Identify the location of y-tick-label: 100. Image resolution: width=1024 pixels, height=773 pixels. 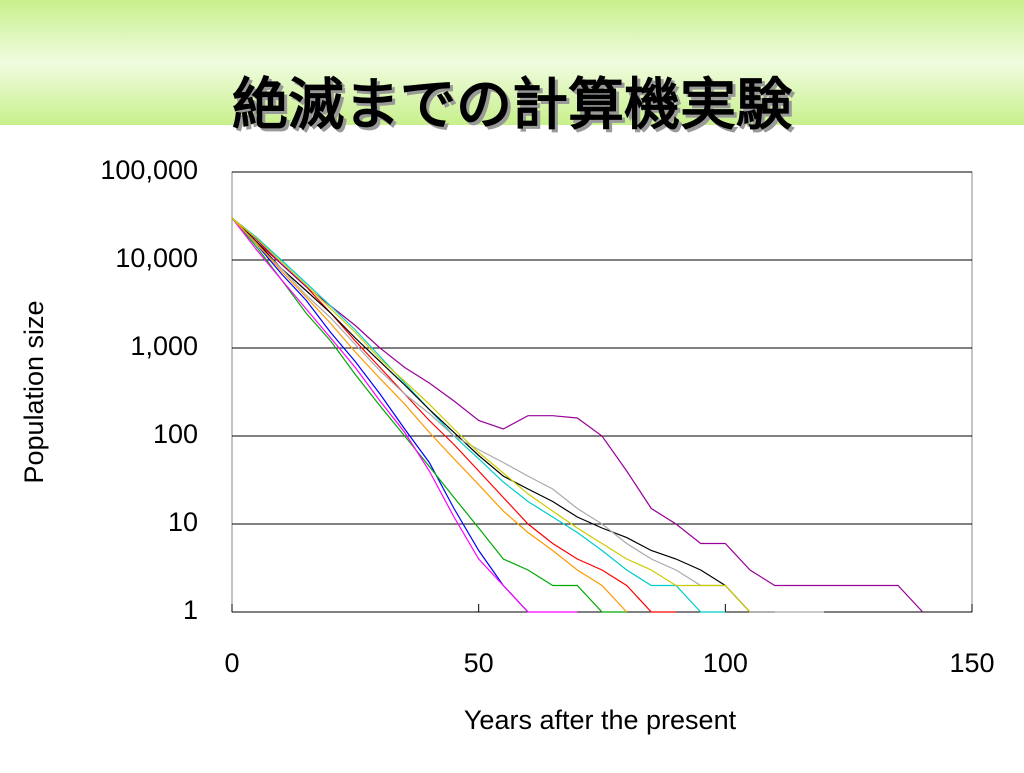
(175, 434).